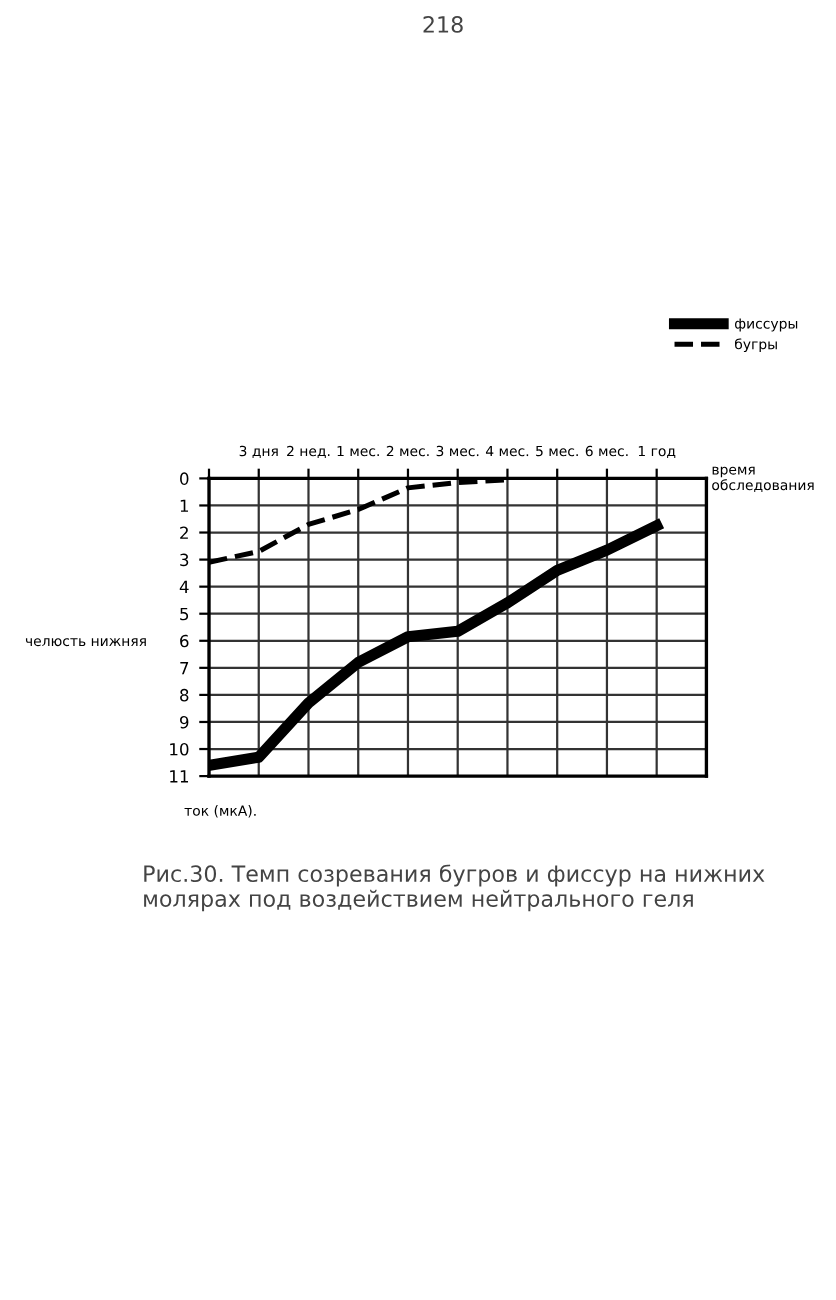 This screenshot has height=1300, width=836. What do you see at coordinates (184, 532) in the screenshot?
I see `y-tick-label: 2` at bounding box center [184, 532].